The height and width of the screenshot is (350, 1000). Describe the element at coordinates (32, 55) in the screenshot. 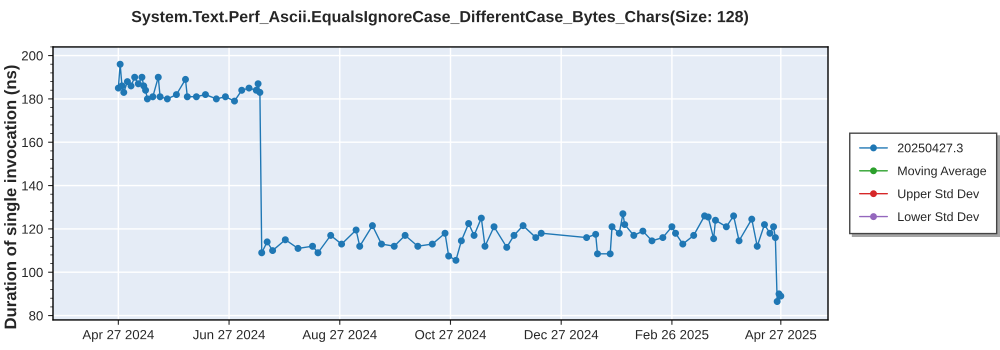

I see `y-tick-label: 200` at that location.